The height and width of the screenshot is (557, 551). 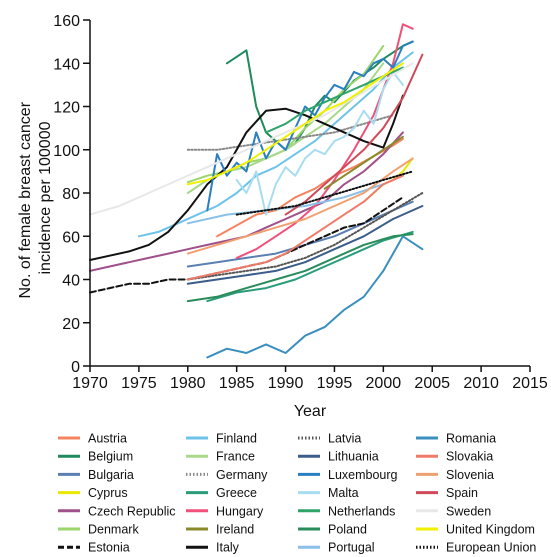 I want to click on legend-label: Malta, so click(x=343, y=493).